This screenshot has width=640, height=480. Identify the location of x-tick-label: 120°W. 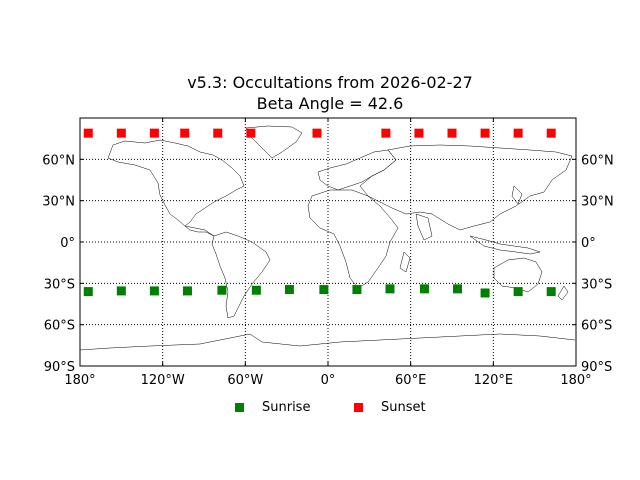
(163, 380).